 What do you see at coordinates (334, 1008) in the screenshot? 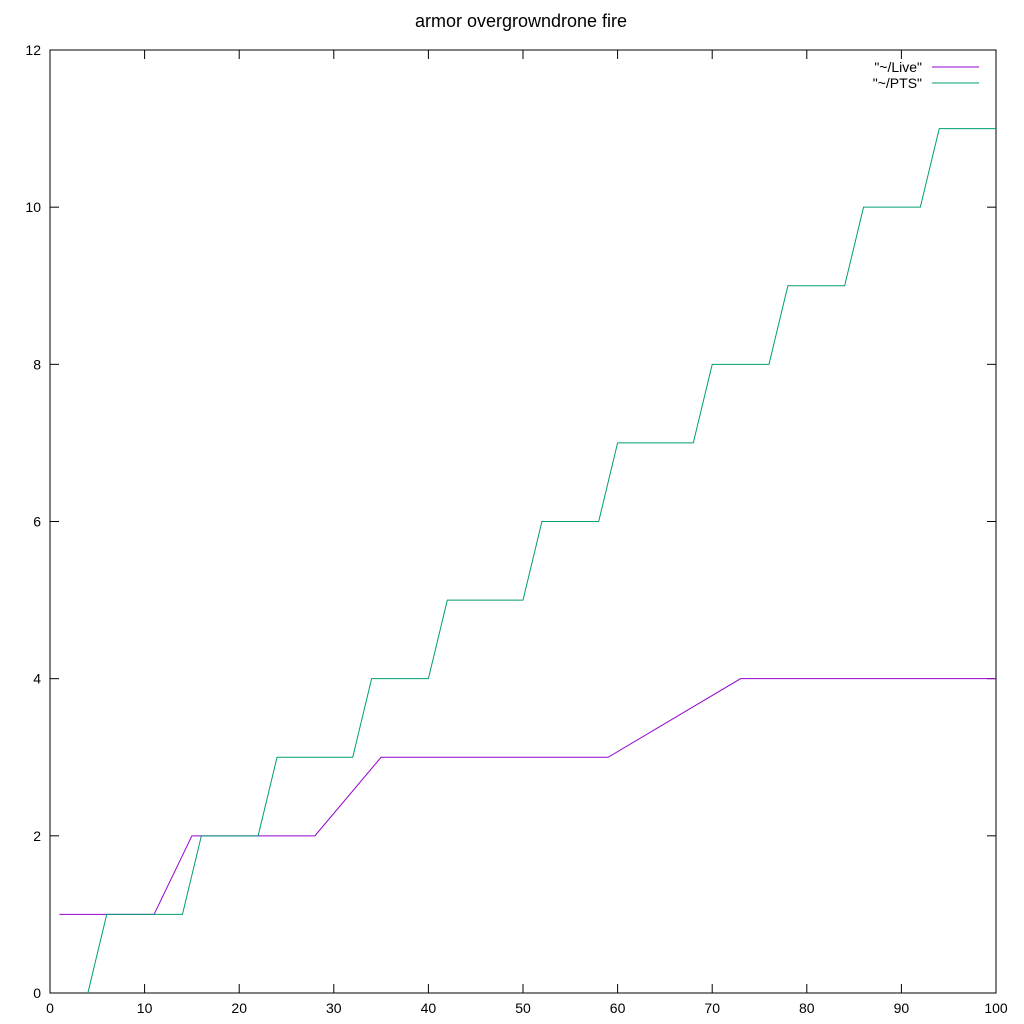
I see `x-tick-label: 30` at bounding box center [334, 1008].